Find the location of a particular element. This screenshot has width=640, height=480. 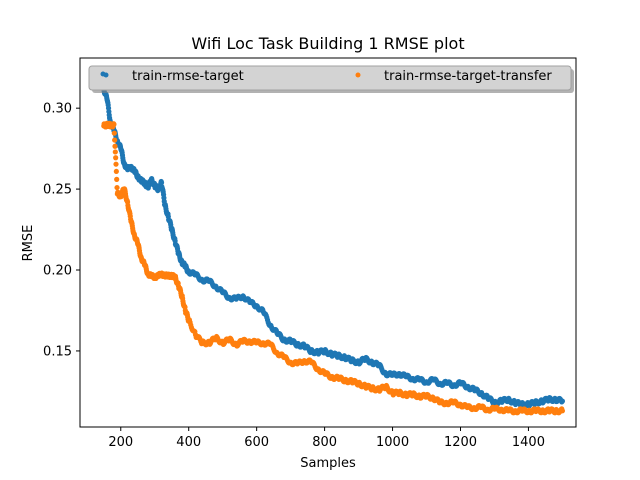

x-tick-label: 400 is located at coordinates (188, 442).